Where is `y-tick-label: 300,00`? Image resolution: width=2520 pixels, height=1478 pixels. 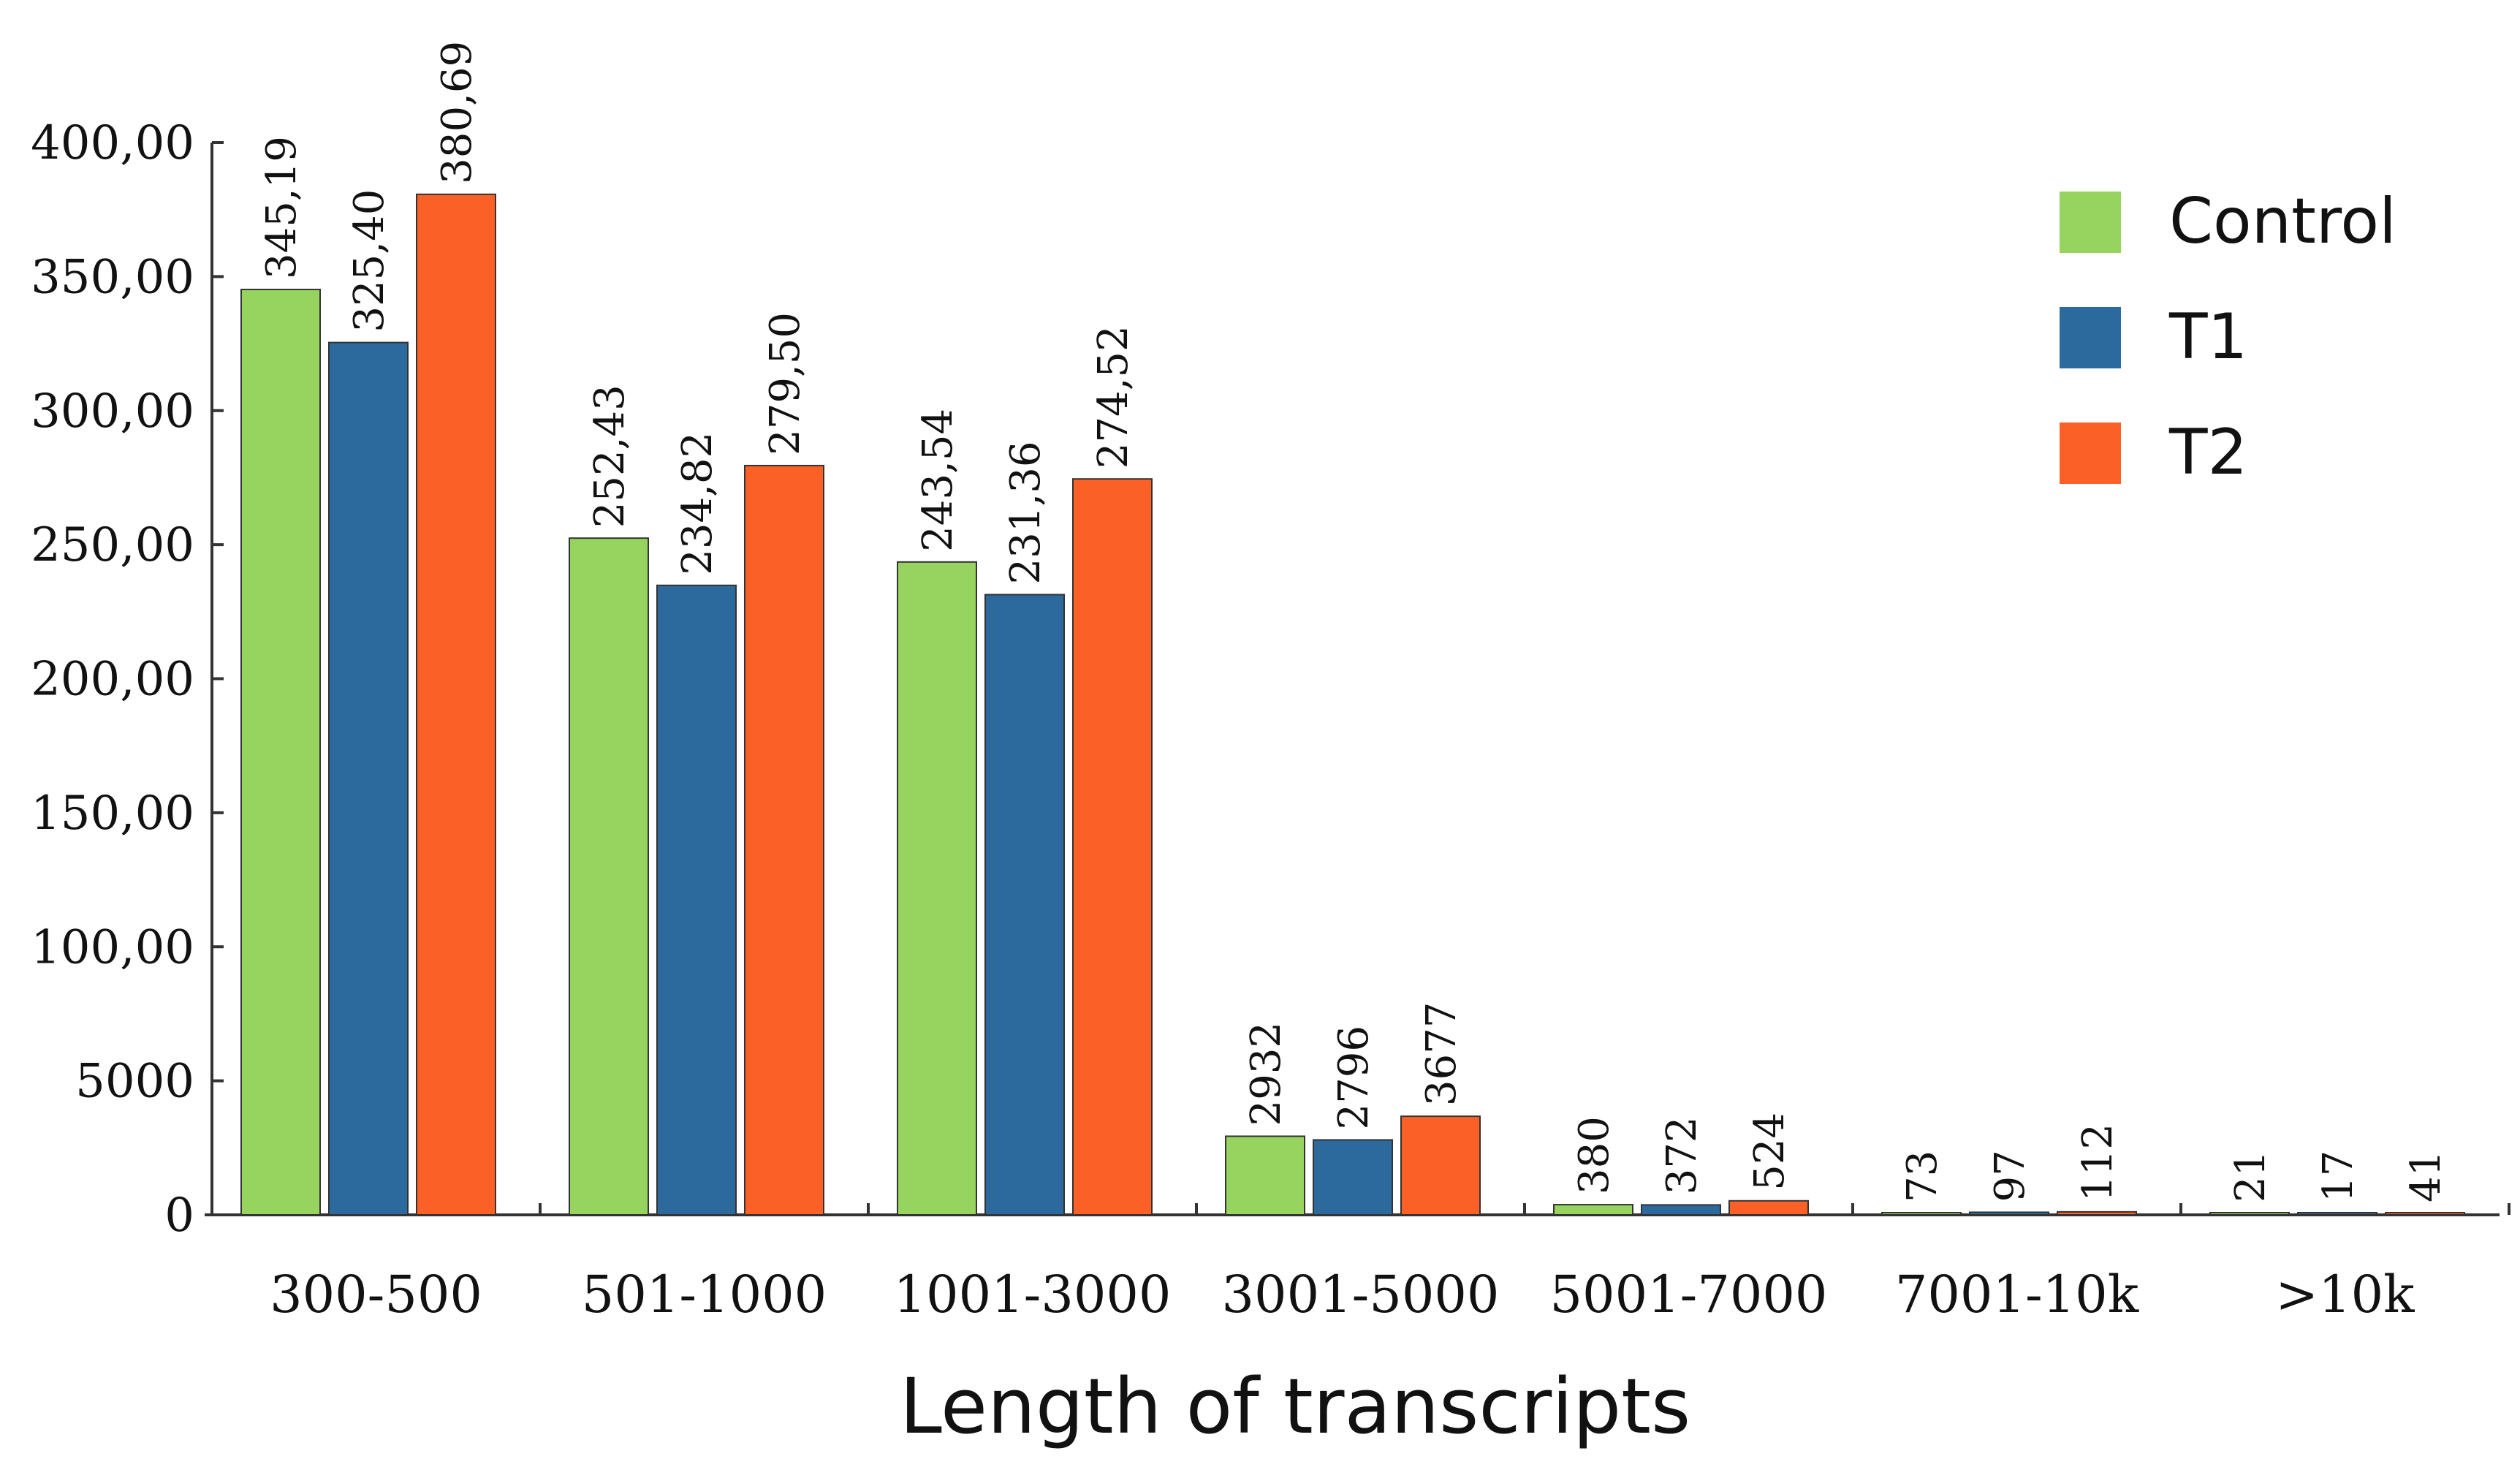 y-tick-label: 300,00 is located at coordinates (112, 411).